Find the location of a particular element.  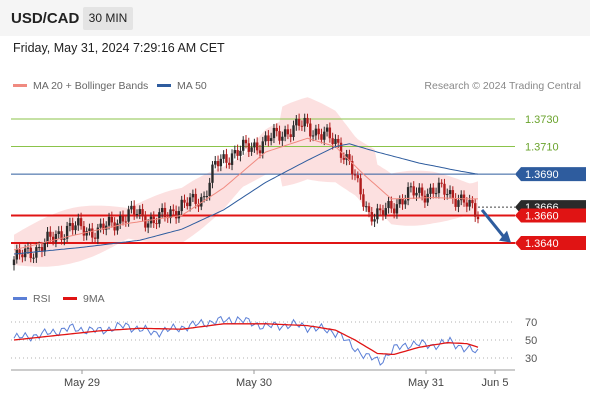

price-label-box-1.3690 is located at coordinates (550, 174).